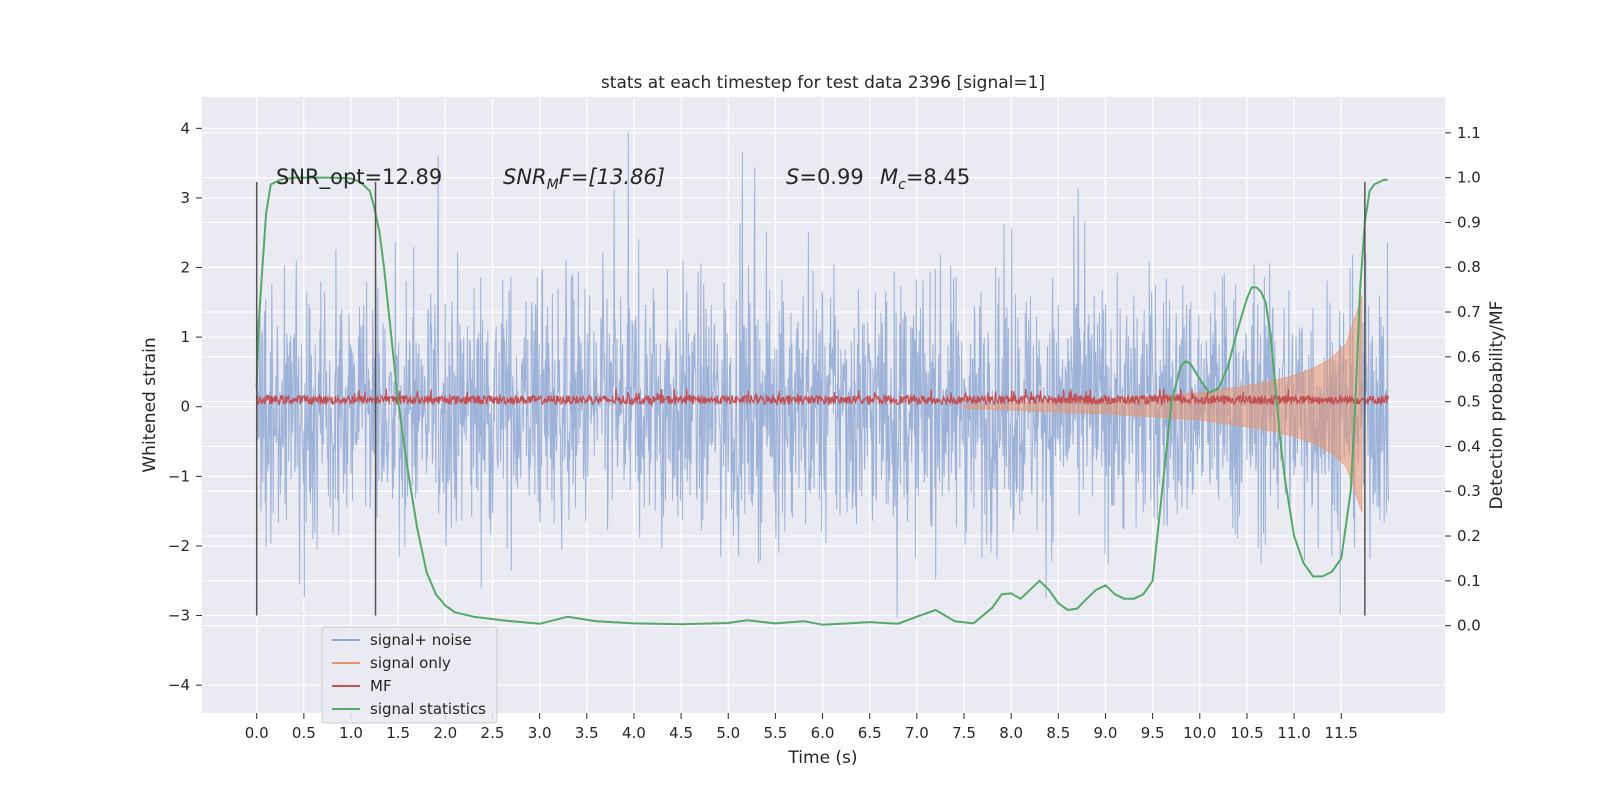  Describe the element at coordinates (359, 177) in the screenshot. I see `annotation-snr-opt: SNR_opt=12.89` at that location.